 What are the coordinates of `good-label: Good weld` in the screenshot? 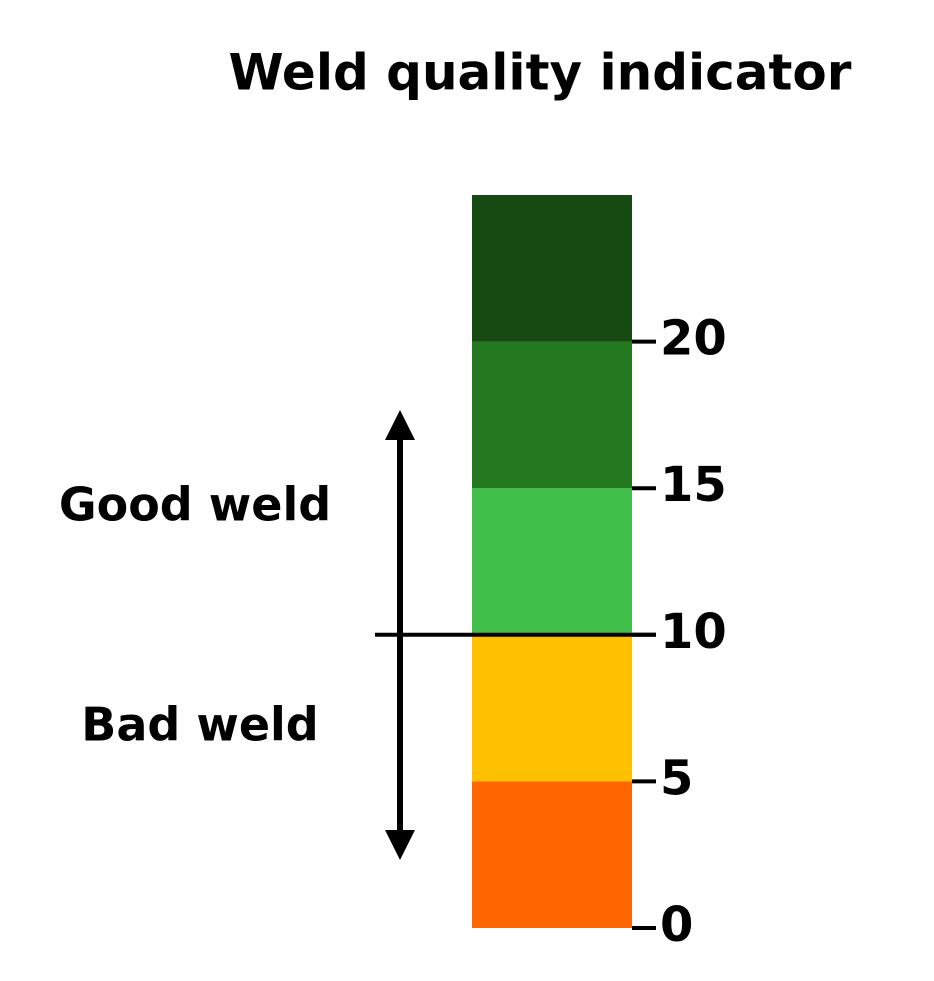 It's located at (195, 505).